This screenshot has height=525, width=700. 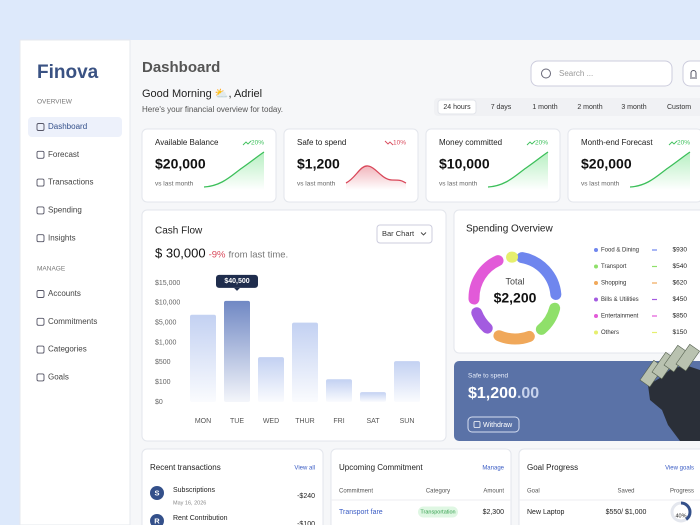 What do you see at coordinates (157, 493) in the screenshot?
I see `avatar` at bounding box center [157, 493].